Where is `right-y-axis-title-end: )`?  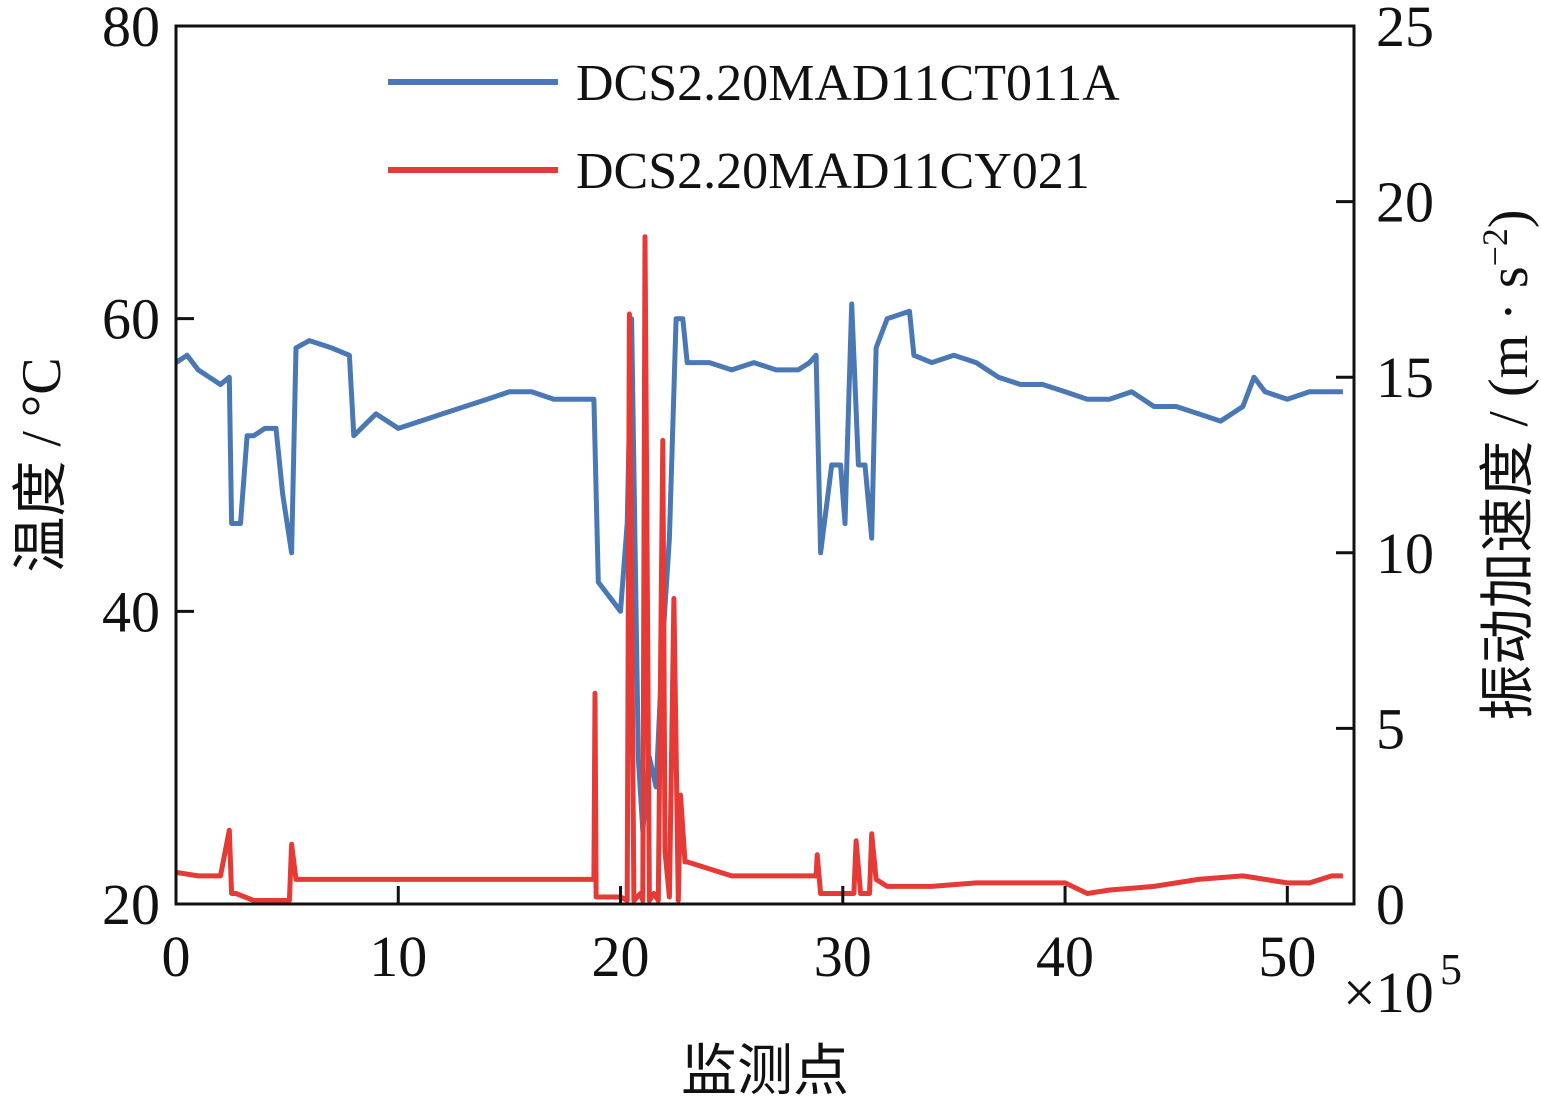 right-y-axis-title-end: ) is located at coordinates (1509, 218).